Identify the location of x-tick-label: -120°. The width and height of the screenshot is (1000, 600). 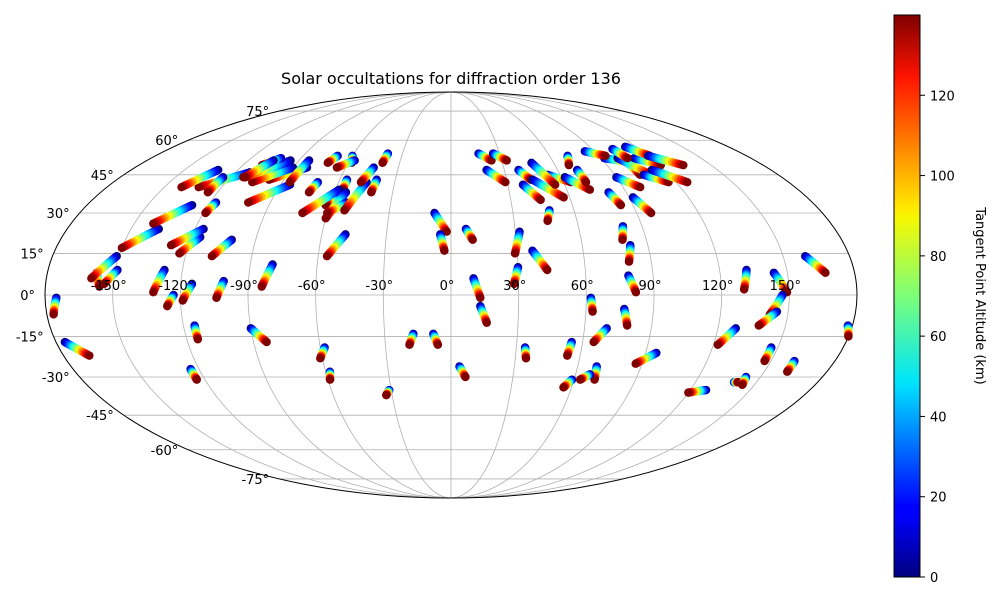
(176, 286).